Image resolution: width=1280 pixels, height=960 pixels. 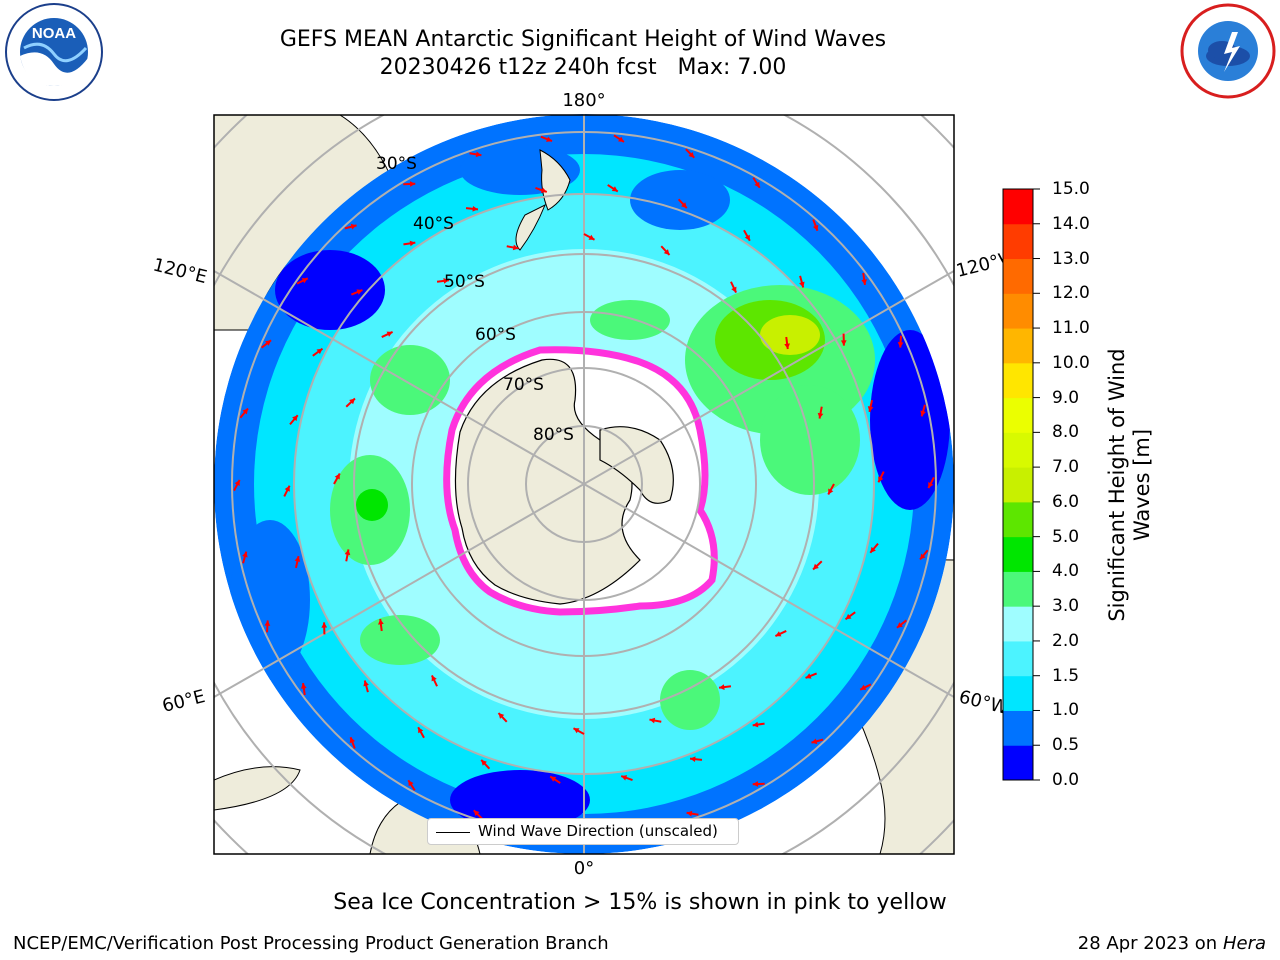 What do you see at coordinates (464, 282) in the screenshot?
I see `lat-label-50s: 50°S` at bounding box center [464, 282].